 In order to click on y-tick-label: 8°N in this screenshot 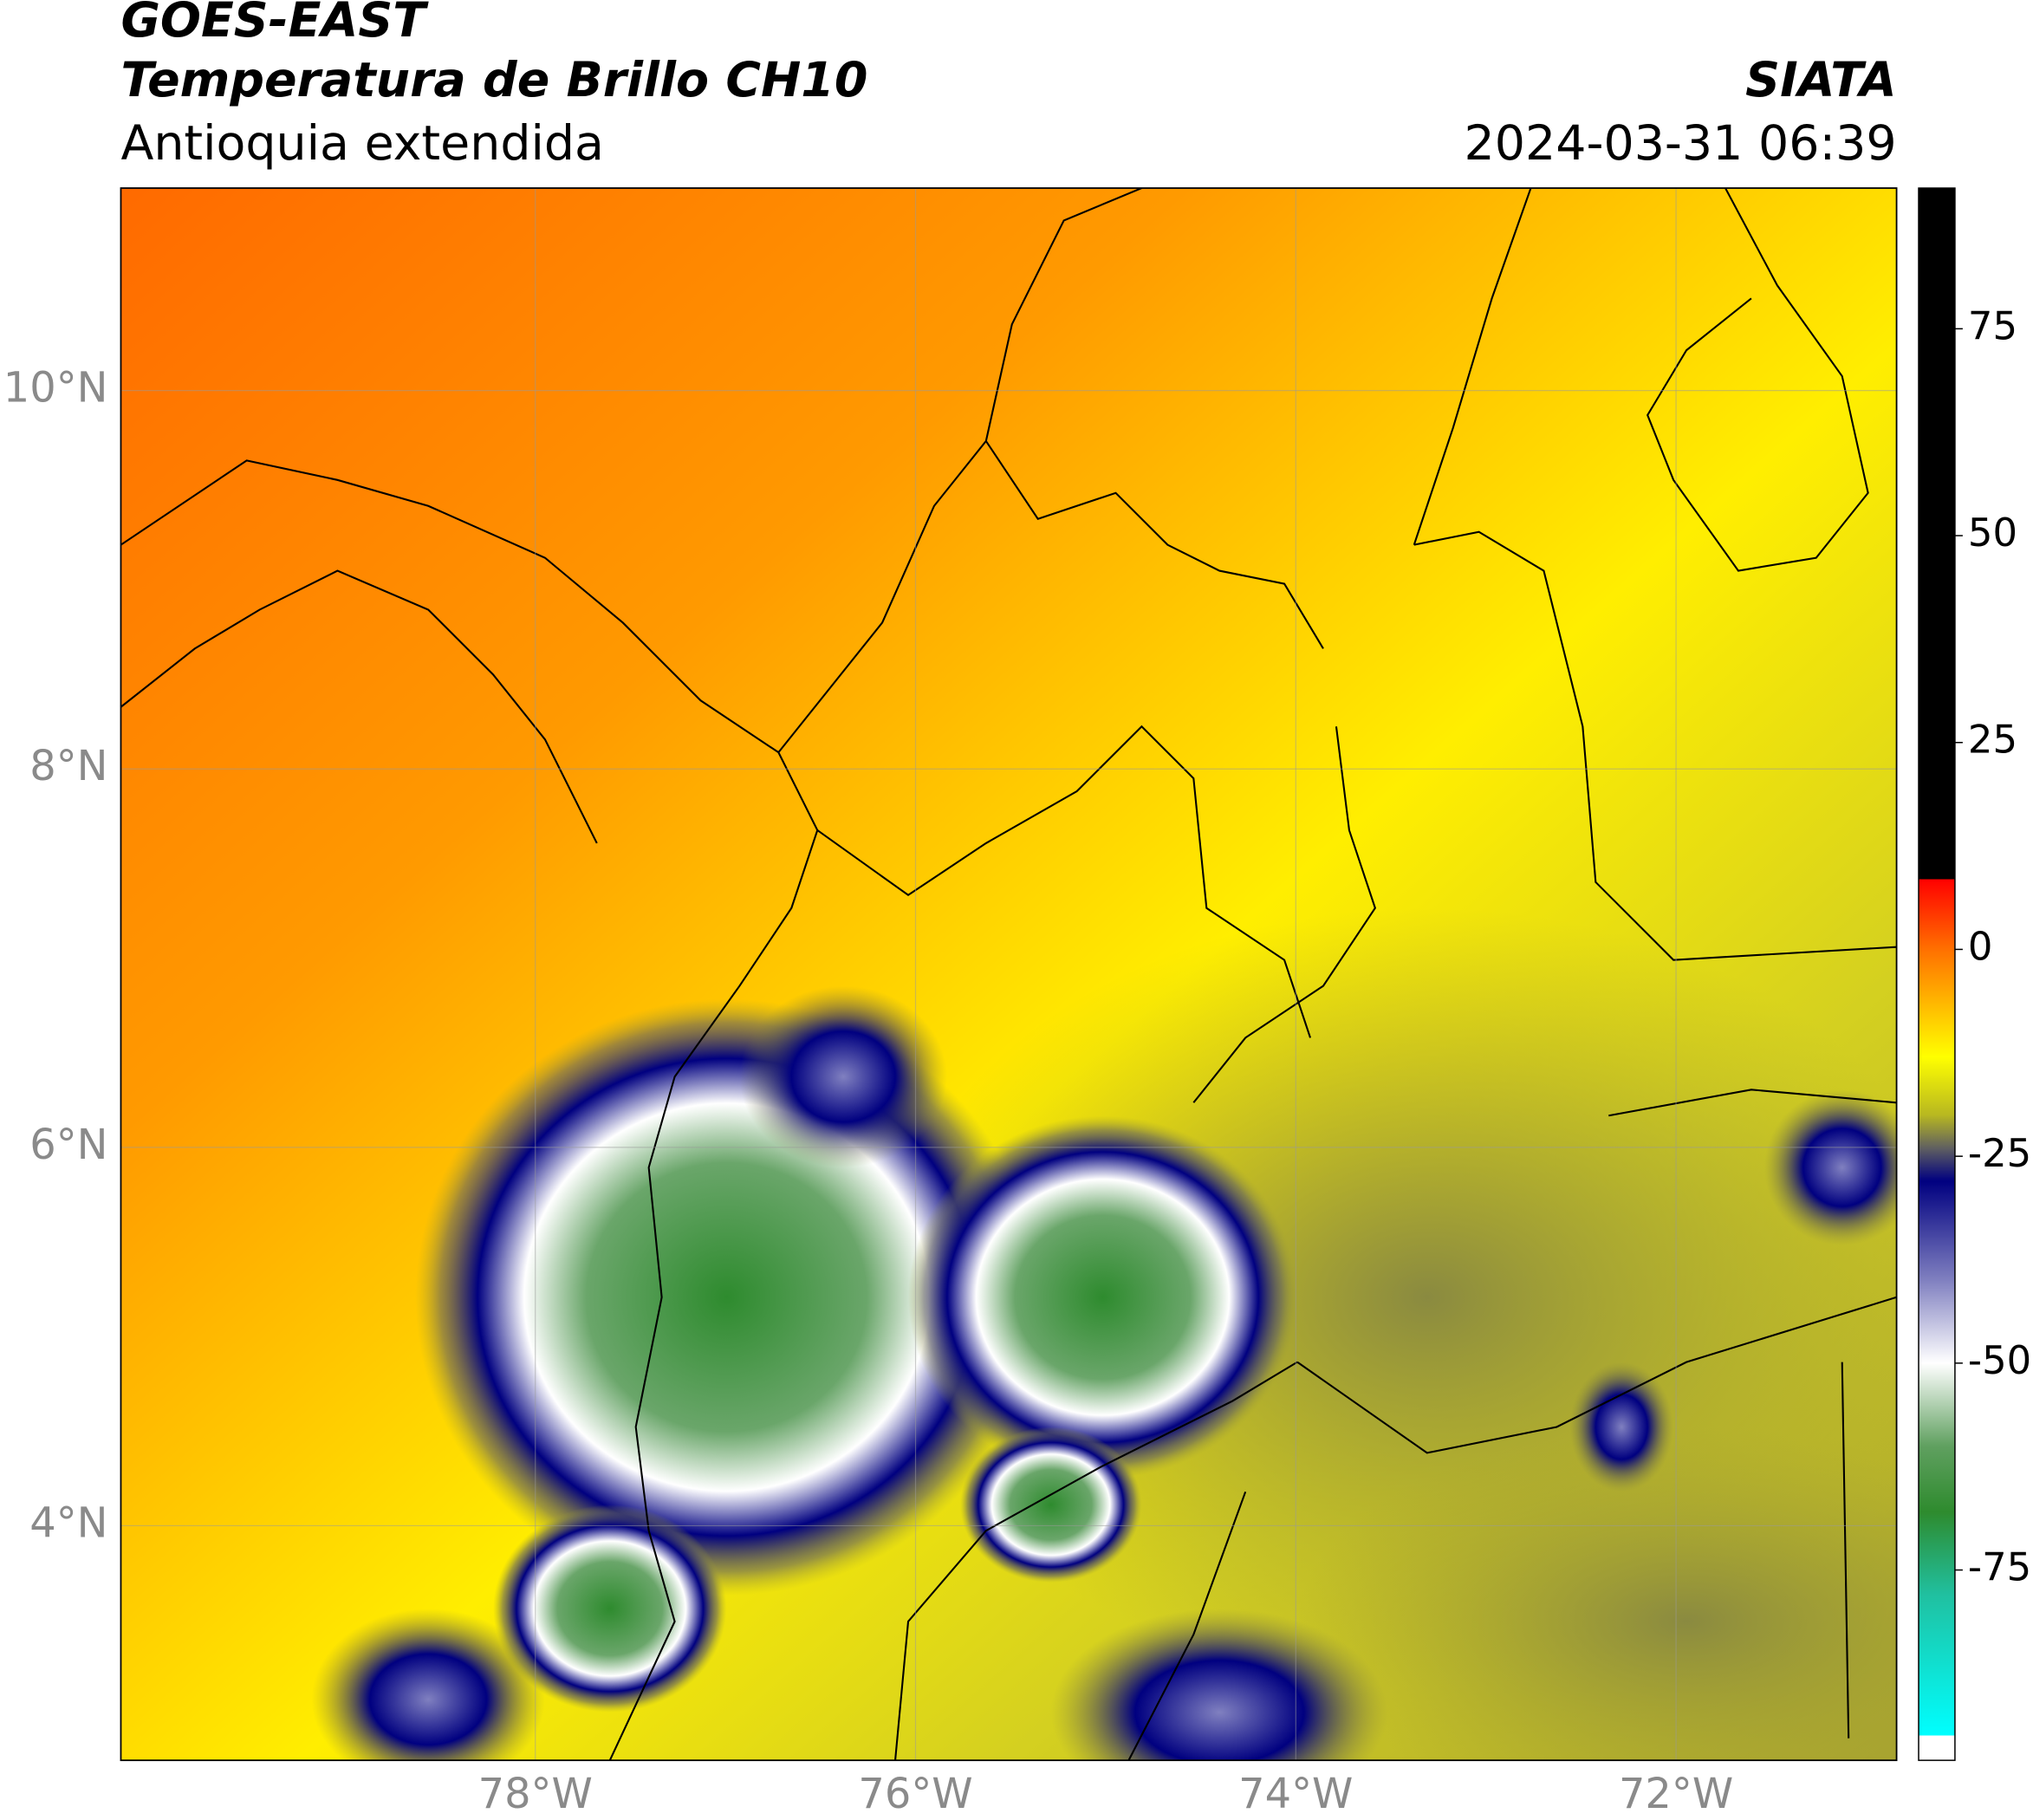, I will do `click(68, 766)`.